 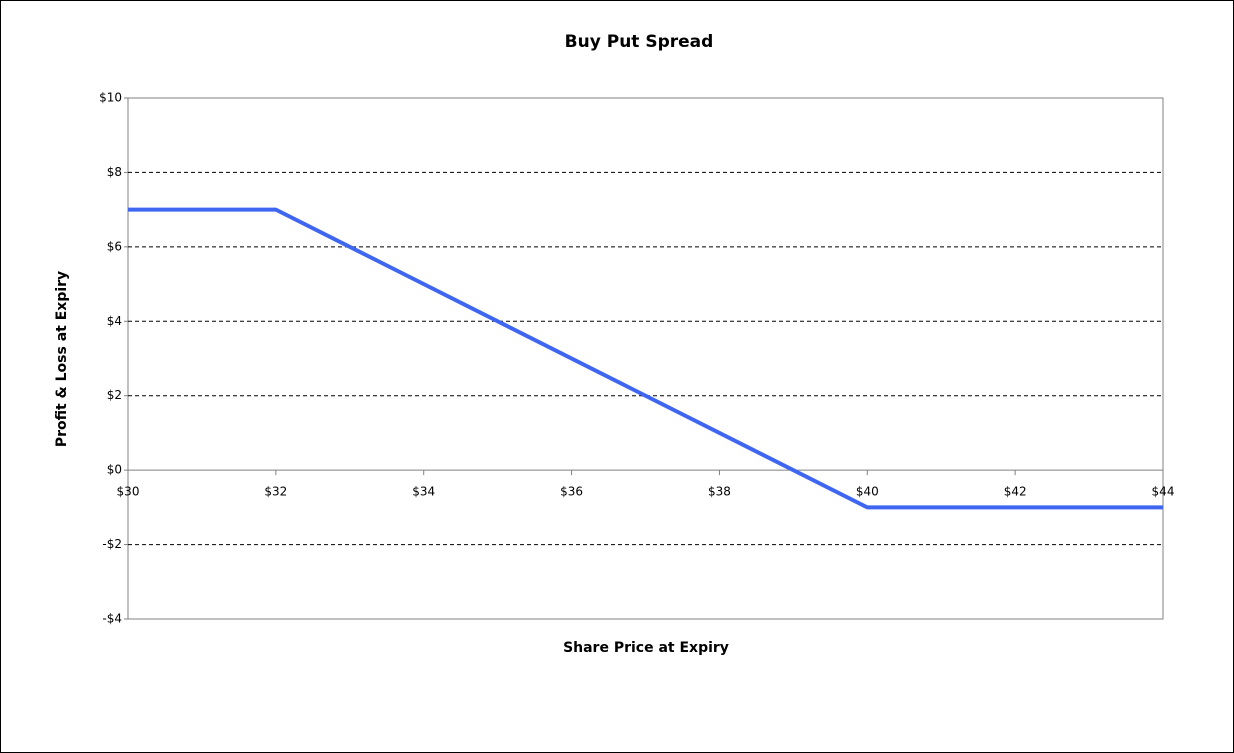 I want to click on y-tick-label: $8, so click(x=114, y=172).